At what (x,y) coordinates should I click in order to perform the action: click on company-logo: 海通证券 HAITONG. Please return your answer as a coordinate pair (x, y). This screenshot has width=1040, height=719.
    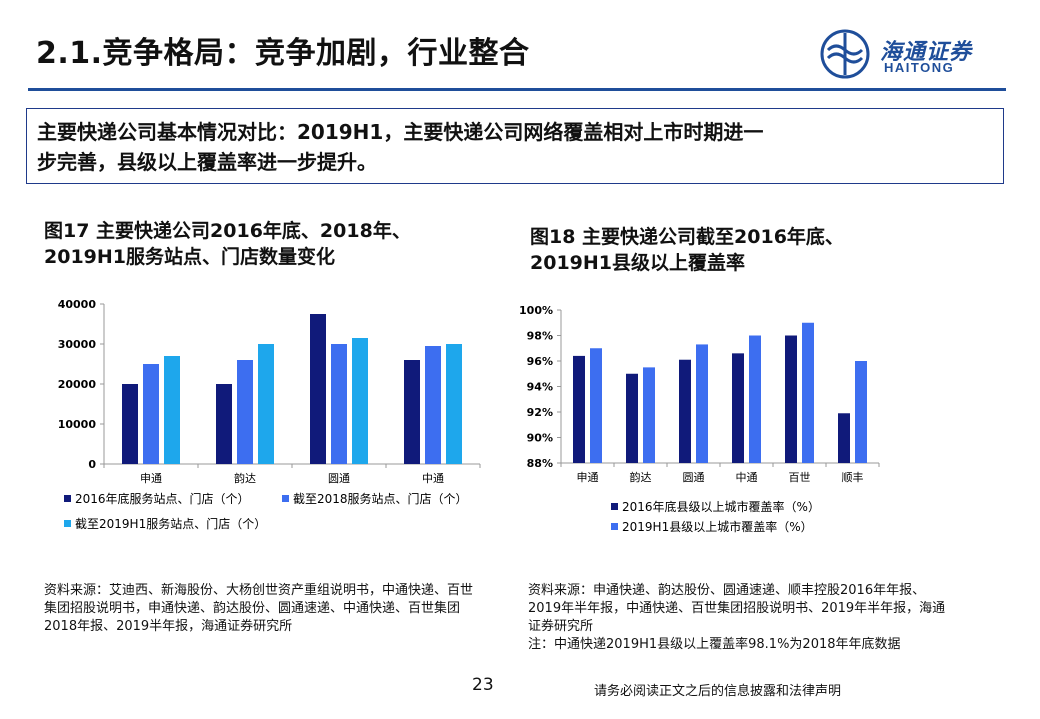
    Looking at the image, I should click on (908, 54).